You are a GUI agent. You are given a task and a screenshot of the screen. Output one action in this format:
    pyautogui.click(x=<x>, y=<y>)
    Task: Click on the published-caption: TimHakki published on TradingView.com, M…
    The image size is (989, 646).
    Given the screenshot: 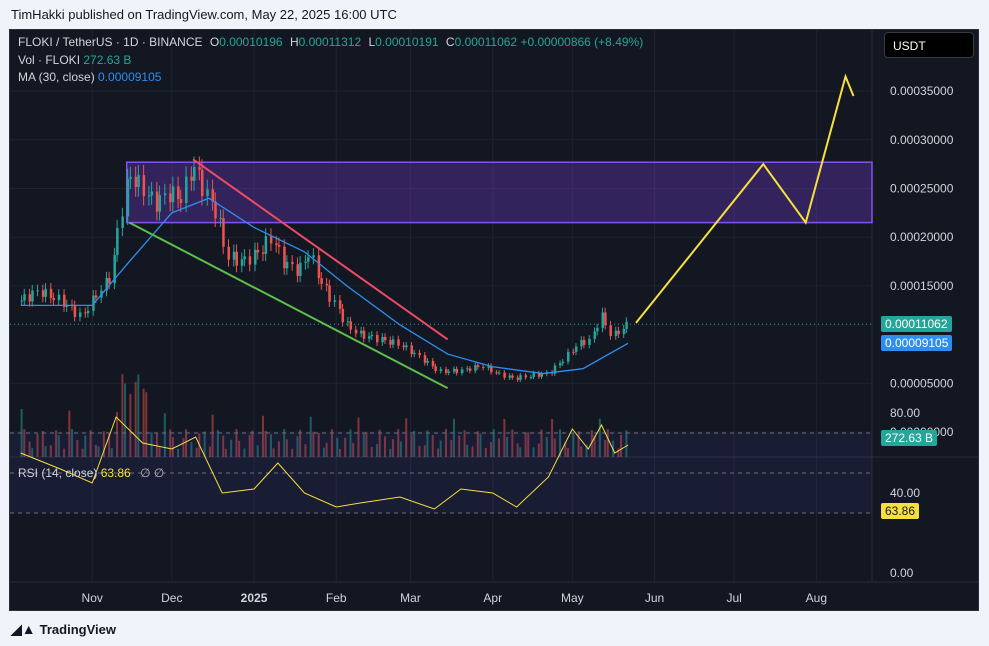 What is the action you would take?
    pyautogui.click(x=204, y=14)
    